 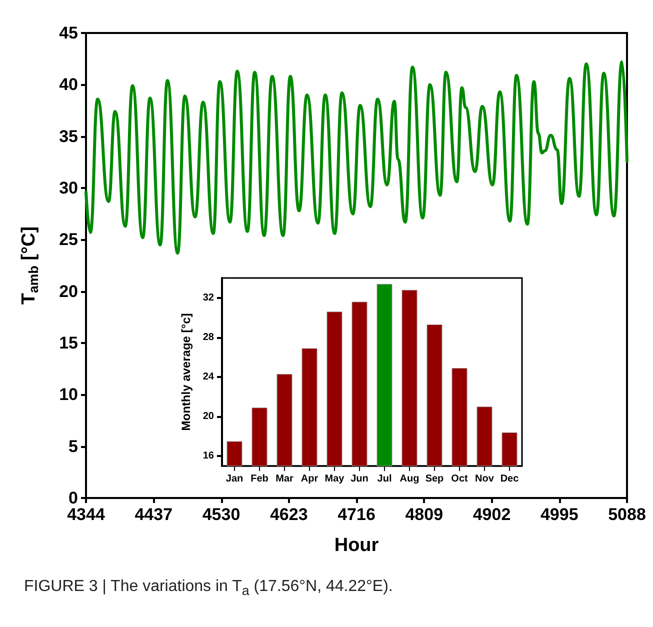 I want to click on y-tick-label: 10, so click(x=68, y=394).